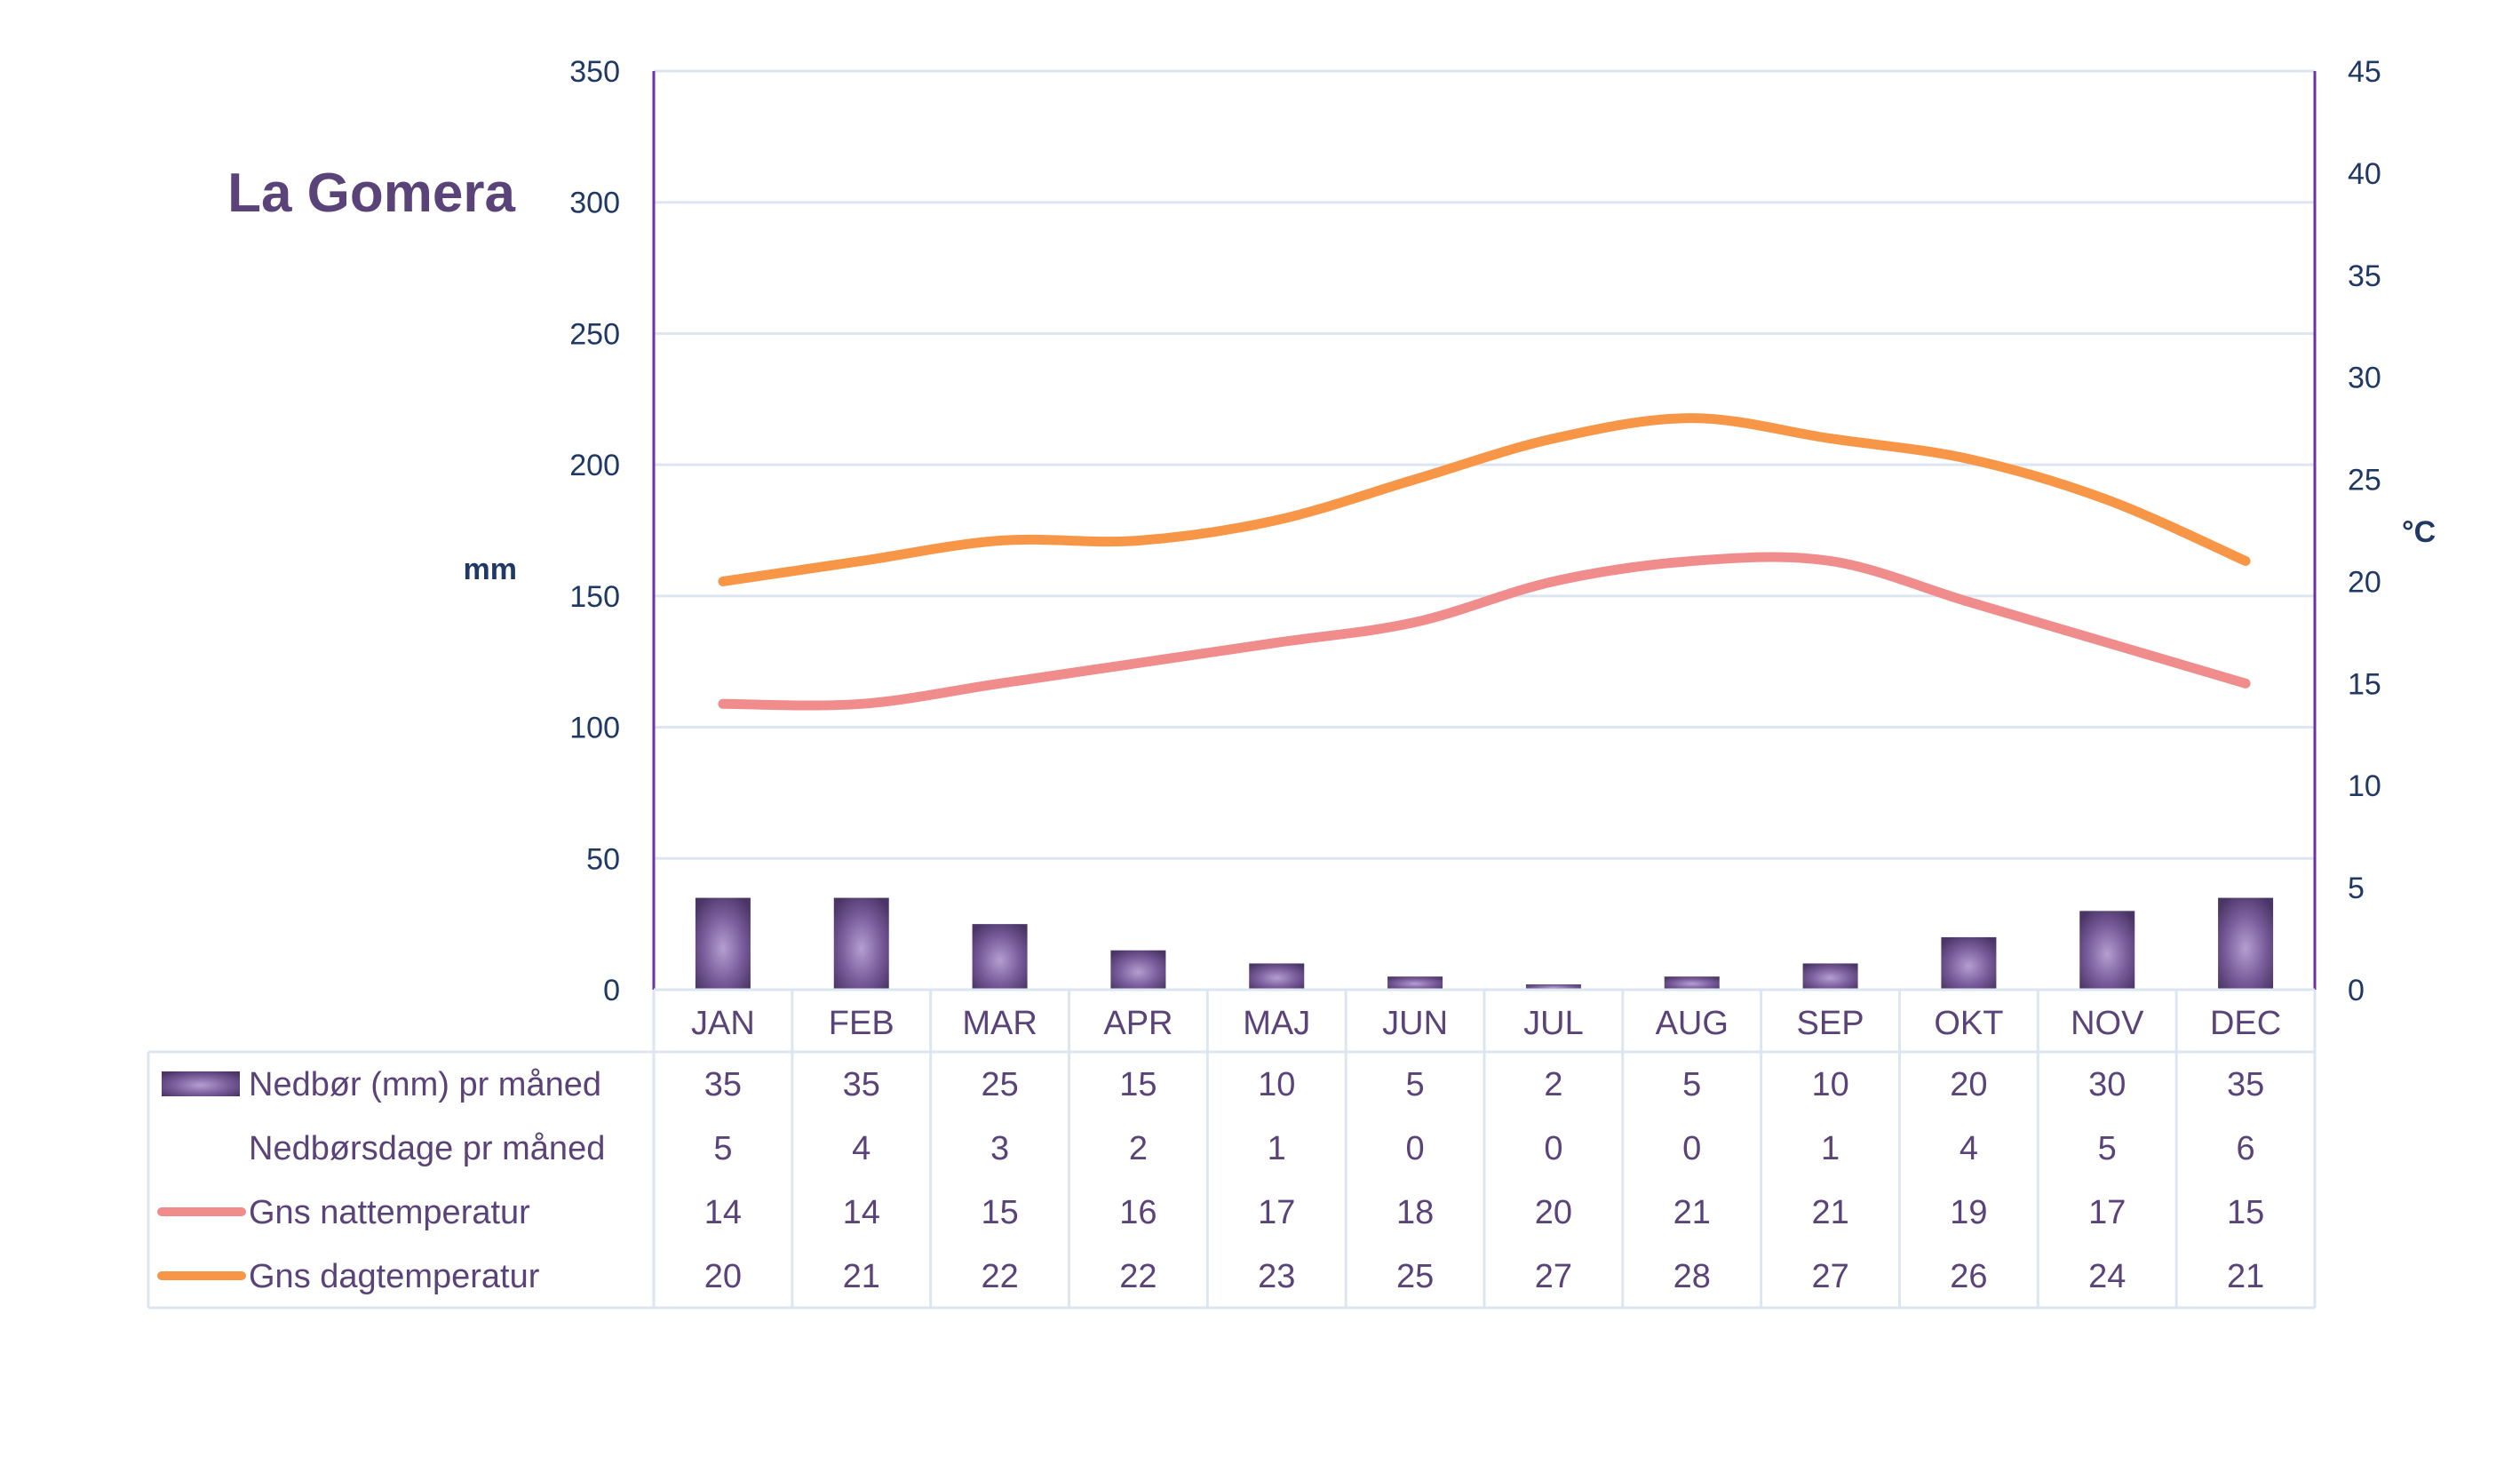 The image size is (2520, 1457). I want to click on x-tick-label: JUL, so click(1553, 1023).